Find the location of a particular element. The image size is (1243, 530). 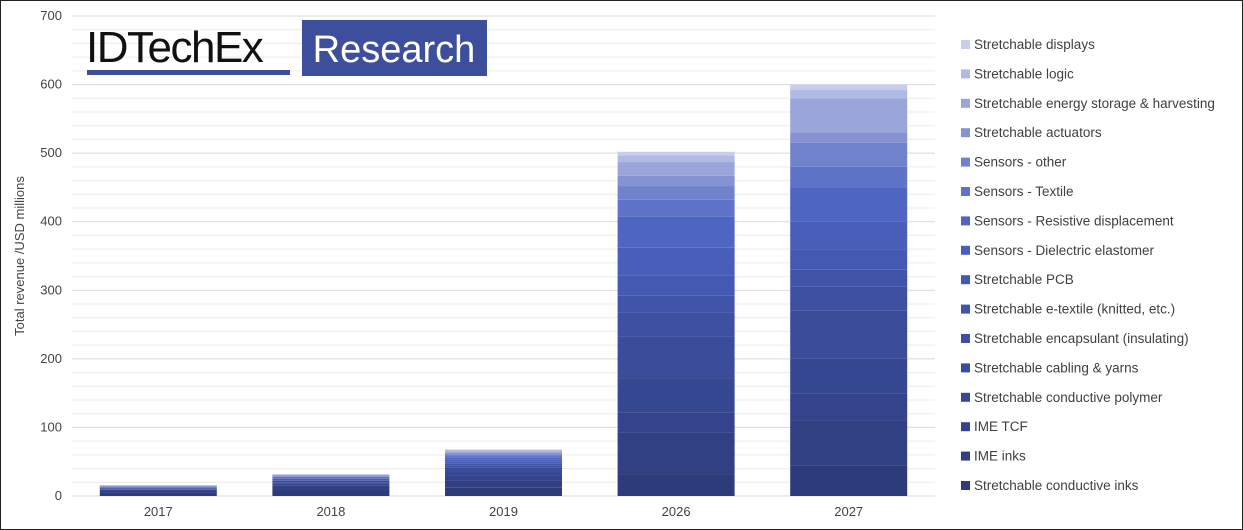

y-tick-label: 700 is located at coordinates (51, 15).